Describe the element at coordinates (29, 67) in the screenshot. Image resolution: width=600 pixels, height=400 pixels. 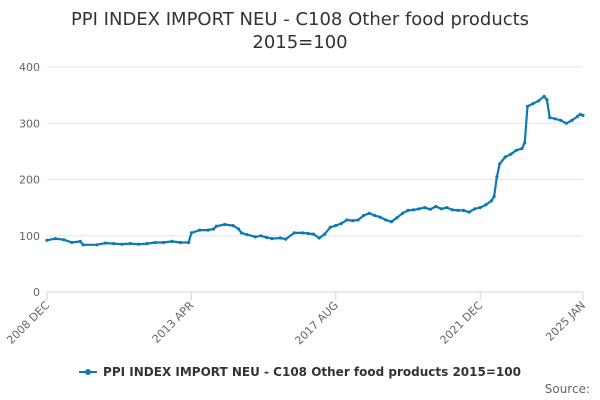
I see `y-tick-label: 400` at that location.